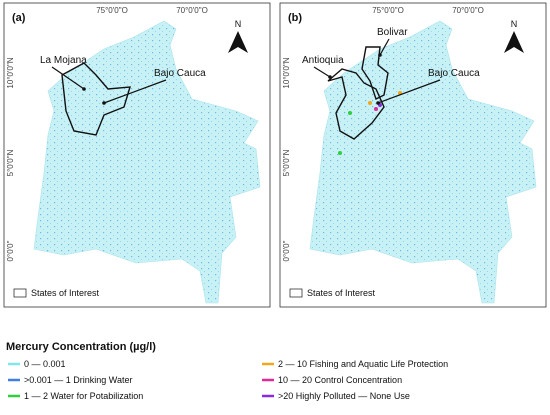 The image size is (550, 415). Describe the element at coordinates (392, 32) in the screenshot. I see `annotation-label: Bolivar` at that location.